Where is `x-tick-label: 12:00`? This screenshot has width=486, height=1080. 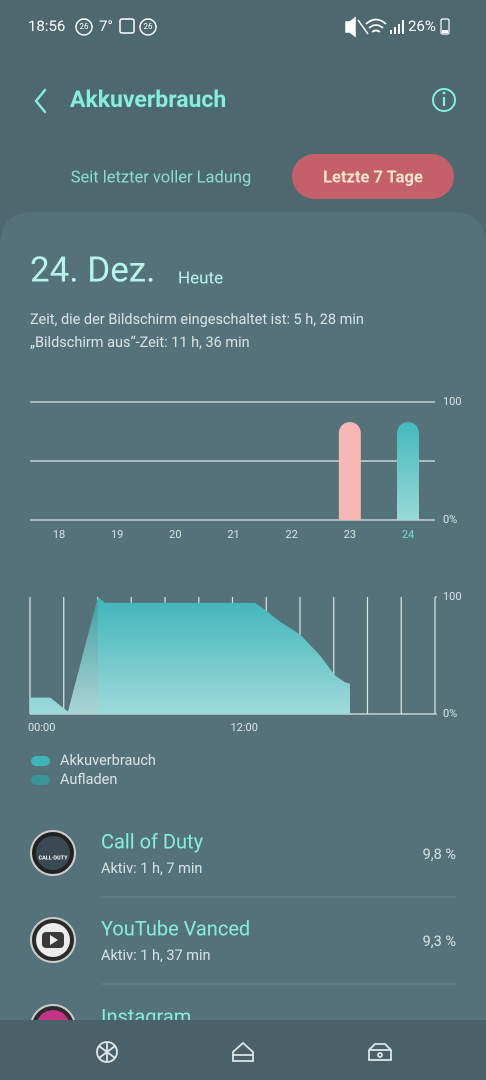
x-tick-label: 12:00 is located at coordinates (244, 727).